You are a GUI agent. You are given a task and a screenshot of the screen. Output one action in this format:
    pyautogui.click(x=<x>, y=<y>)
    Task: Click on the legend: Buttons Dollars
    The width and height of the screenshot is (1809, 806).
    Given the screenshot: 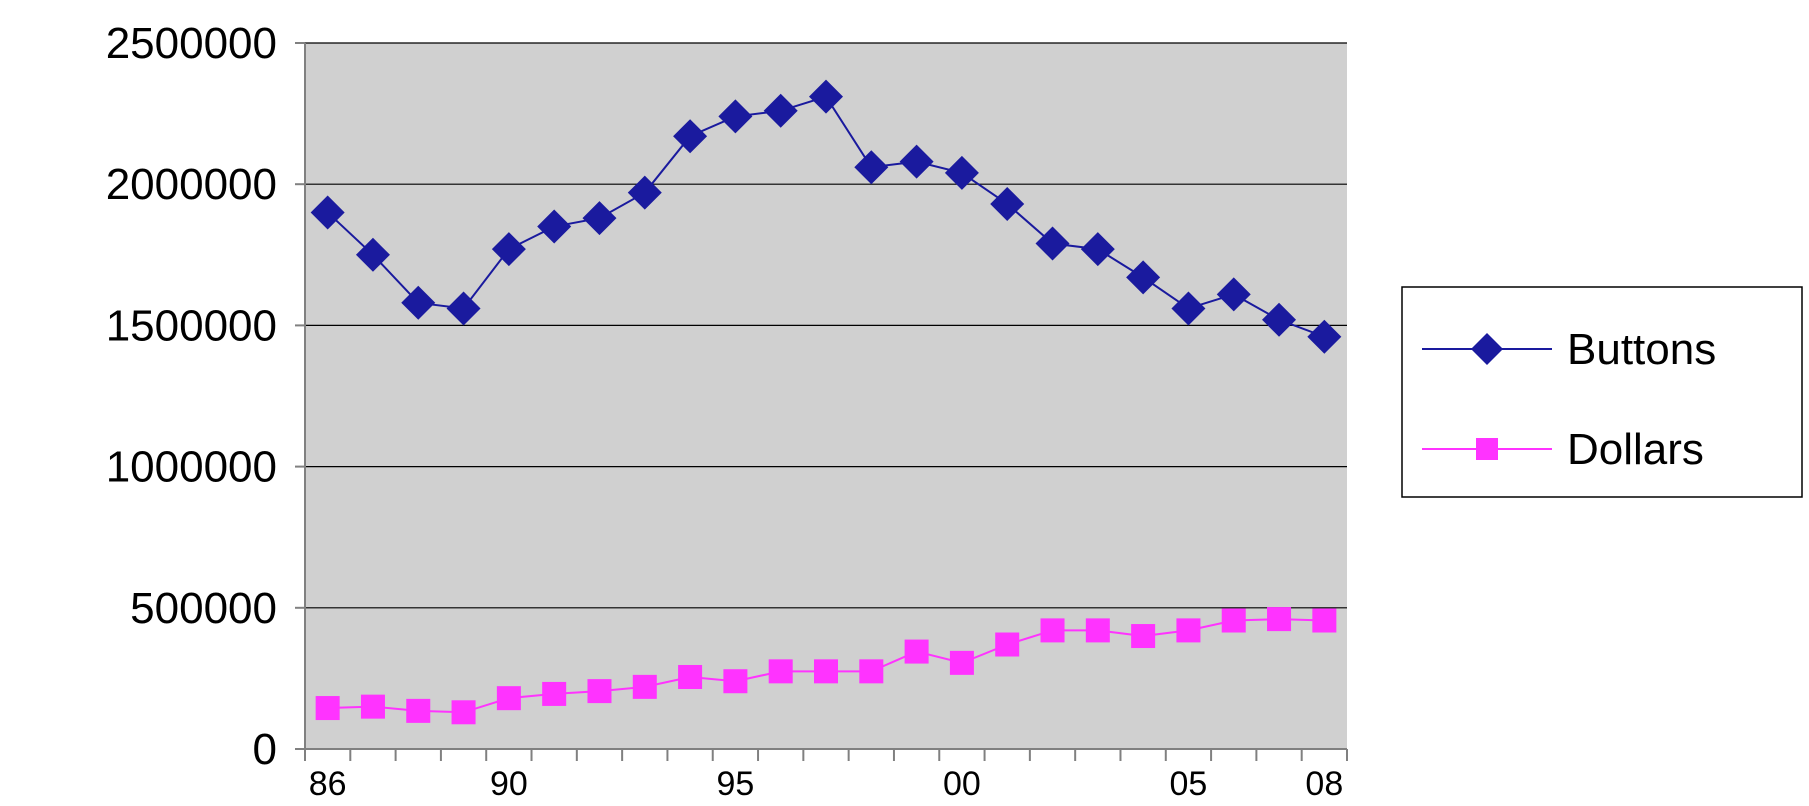 What is the action you would take?
    pyautogui.click(x=1602, y=392)
    